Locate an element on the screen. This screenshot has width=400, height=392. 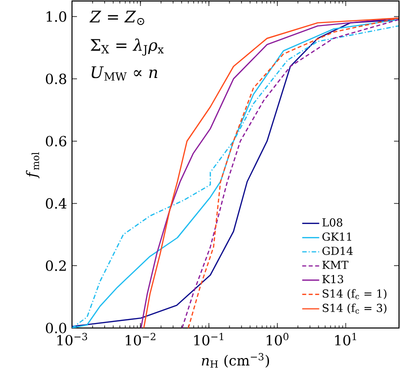
y-tick-label: 0.4 is located at coordinates (56, 203).